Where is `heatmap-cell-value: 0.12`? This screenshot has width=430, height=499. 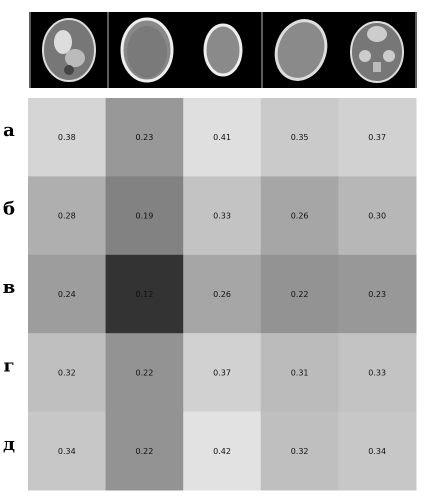 heatmap-cell-value: 0.12 is located at coordinates (144, 294).